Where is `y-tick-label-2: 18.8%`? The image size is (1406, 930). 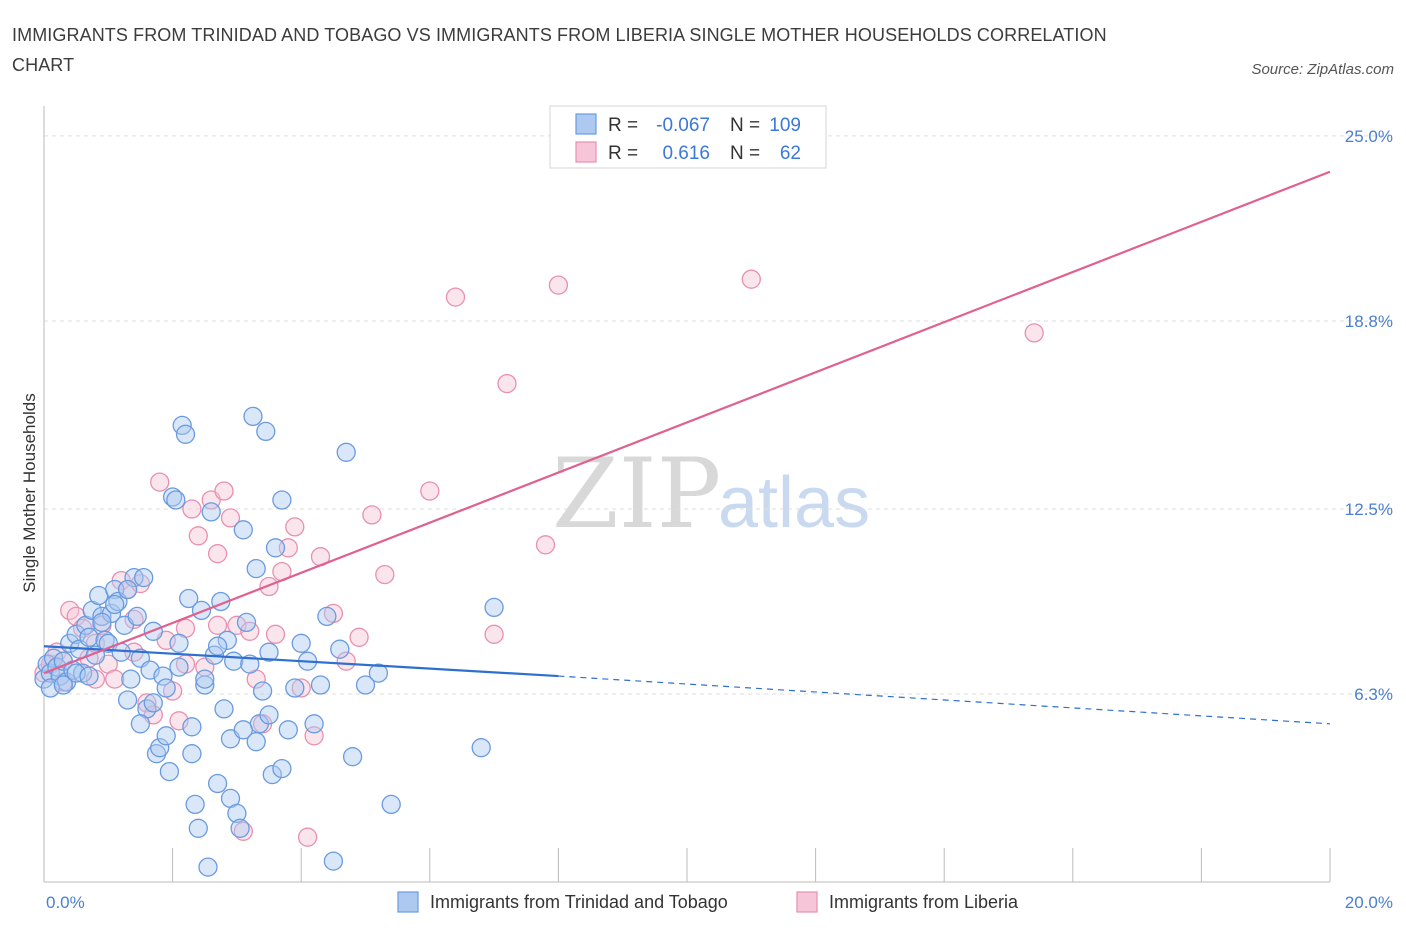
y-tick-label-2: 18.8% is located at coordinates (1369, 321).